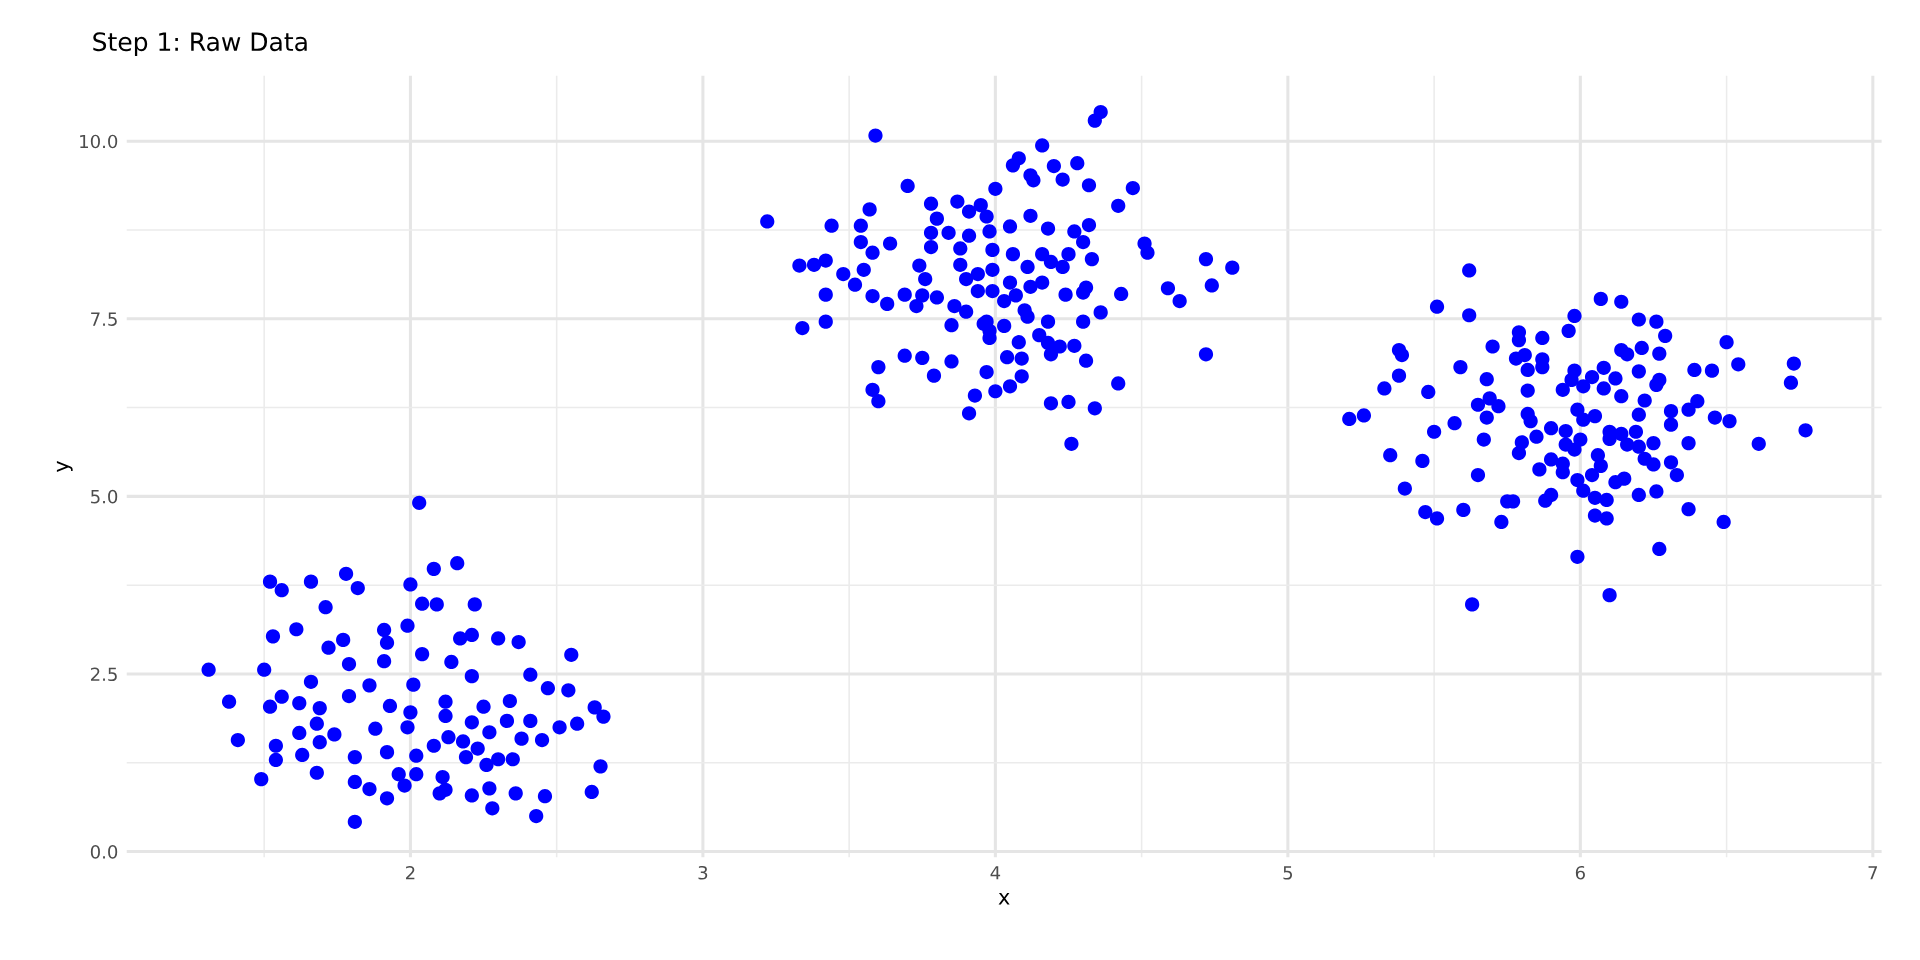 This screenshot has height=960, width=1920. I want to click on x-tick-label: 2, so click(410, 872).